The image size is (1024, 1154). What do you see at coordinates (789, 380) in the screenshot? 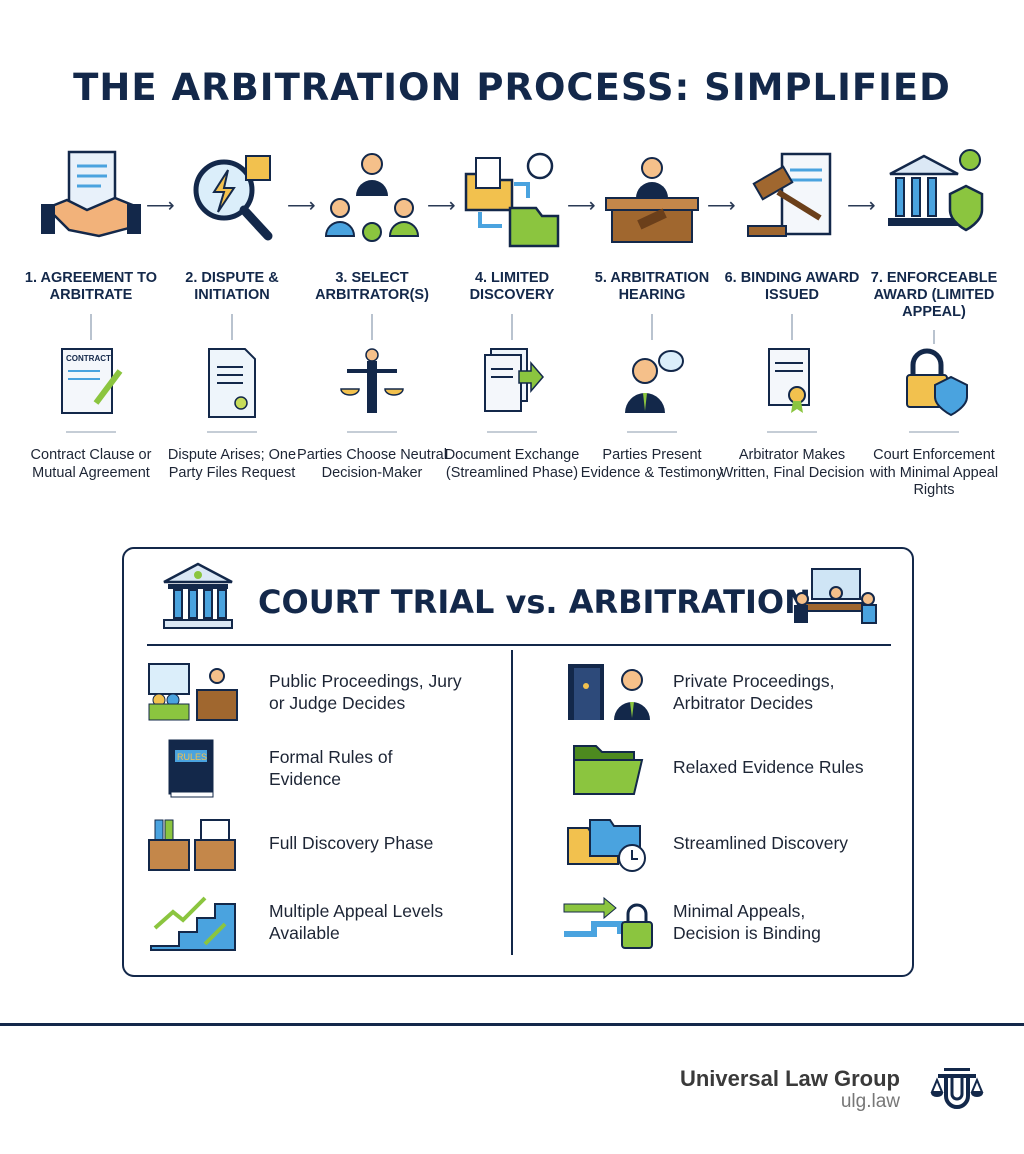
I see `certificate-scroll-icon` at bounding box center [789, 380].